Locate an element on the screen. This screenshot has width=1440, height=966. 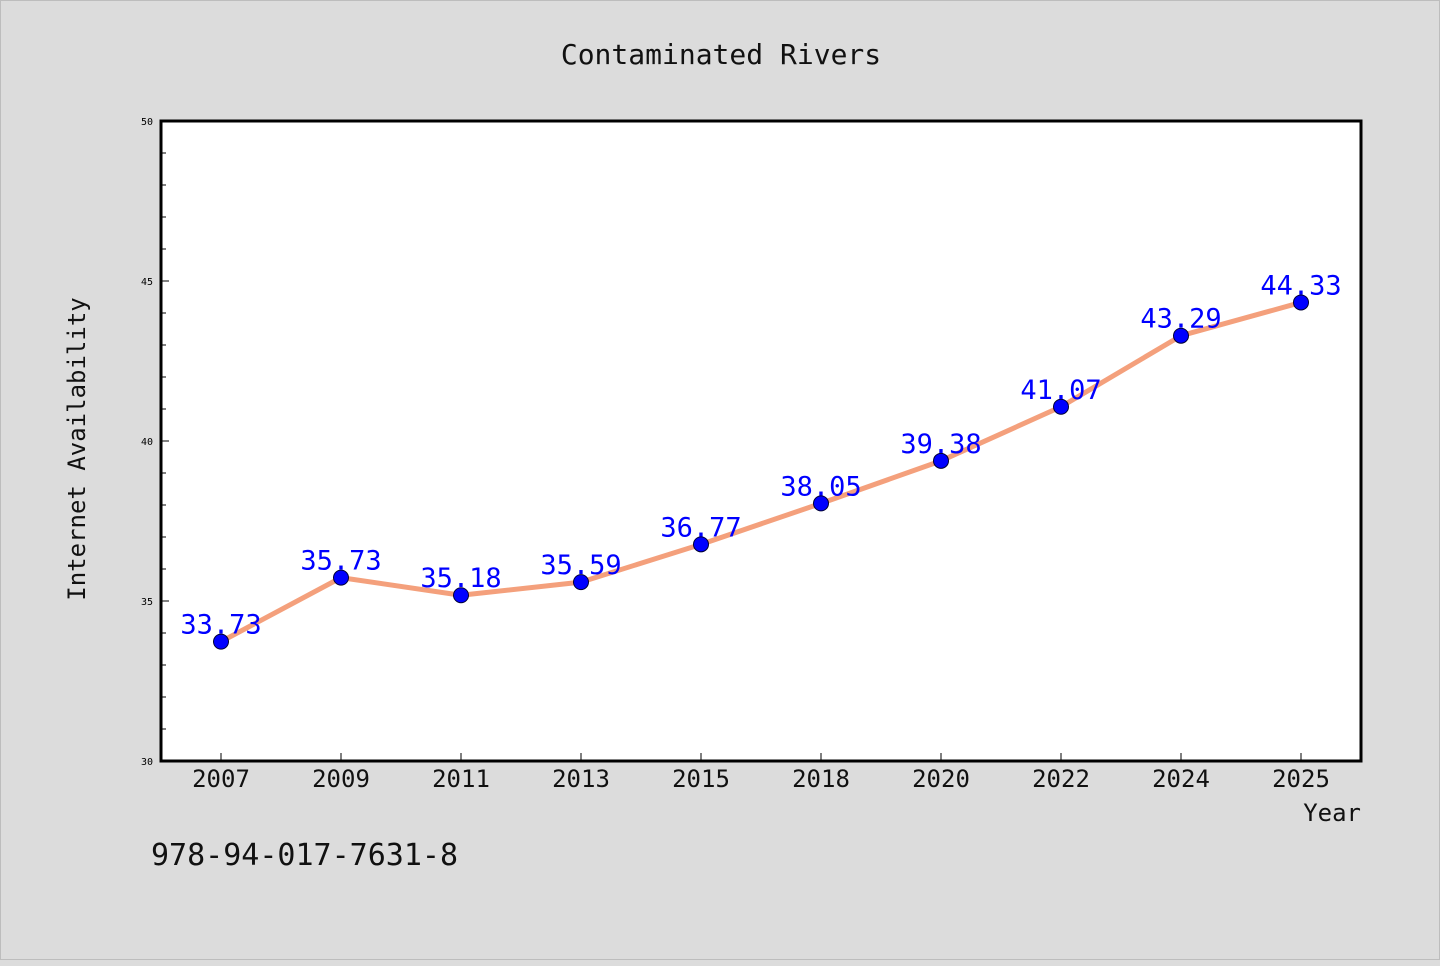
y-tick-label: 50 is located at coordinates (147, 122).